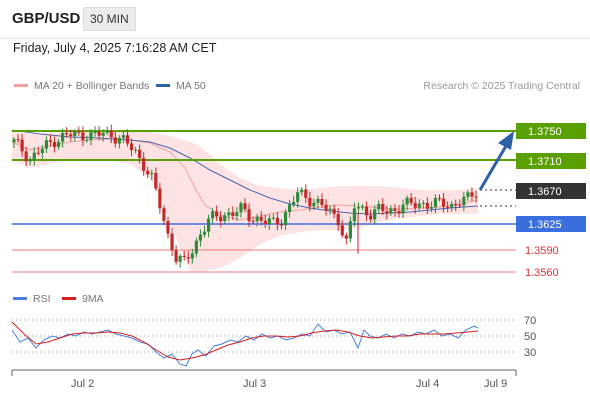 The width and height of the screenshot is (590, 400). Describe the element at coordinates (69, 298) in the screenshot. I see `rsi-ma-swatch` at that location.